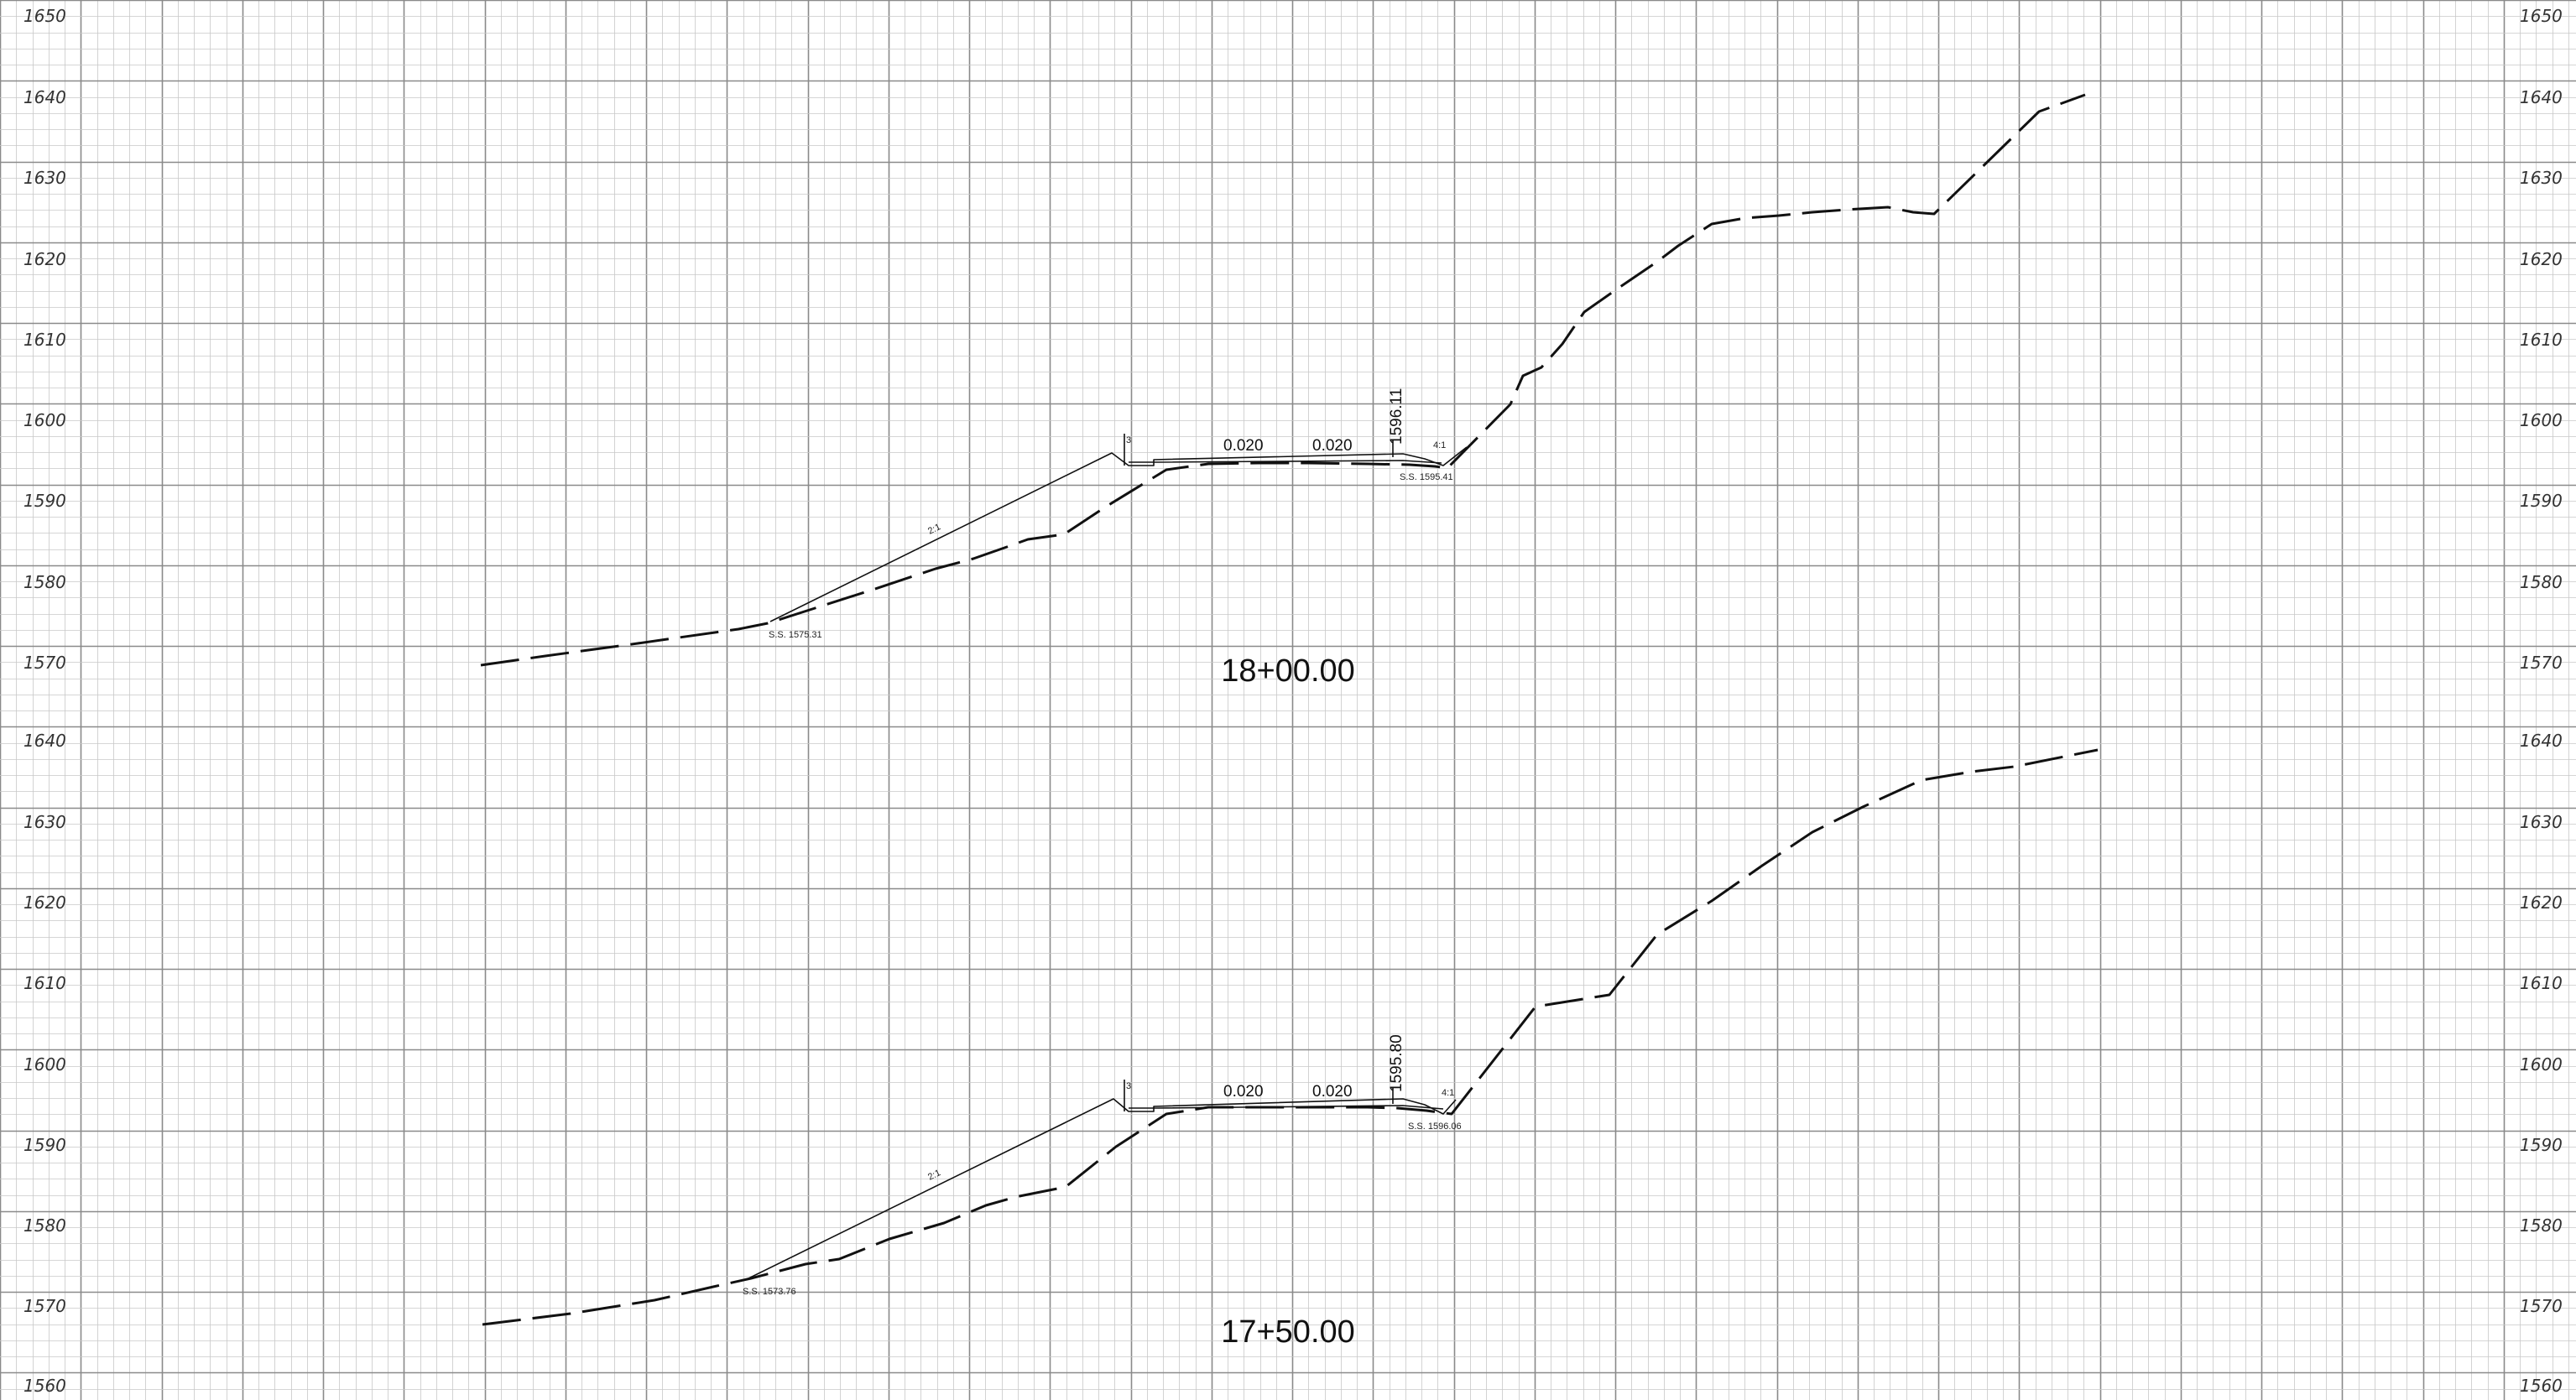 The image size is (2576, 1400). What do you see at coordinates (1288, 671) in the screenshot?
I see `station-label: 18+00.00` at bounding box center [1288, 671].